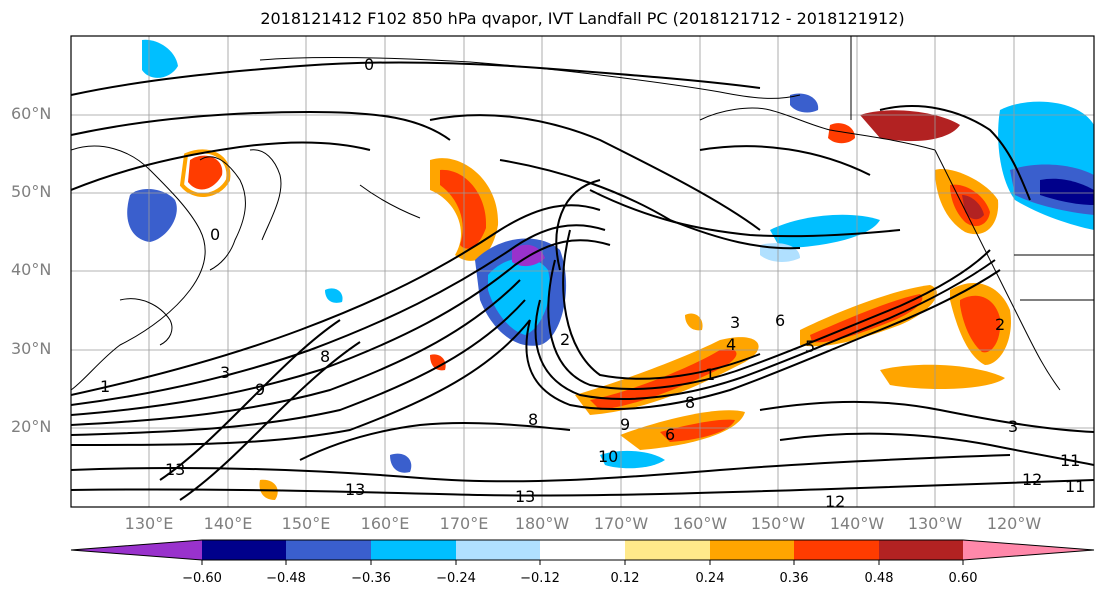  I want to click on lat-label: 30°N, so click(31, 348).